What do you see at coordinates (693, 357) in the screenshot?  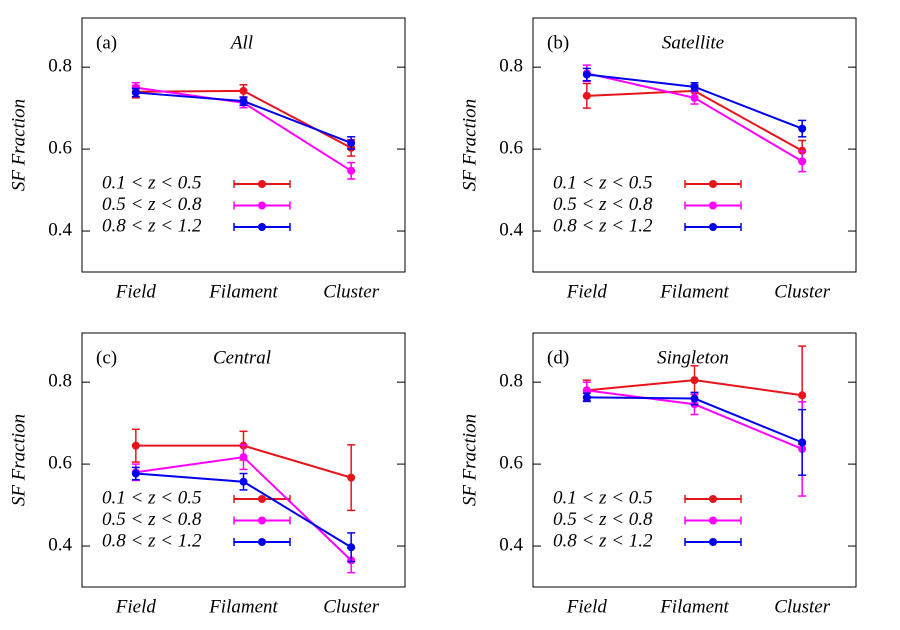 I see `panel-title: Singleton` at bounding box center [693, 357].